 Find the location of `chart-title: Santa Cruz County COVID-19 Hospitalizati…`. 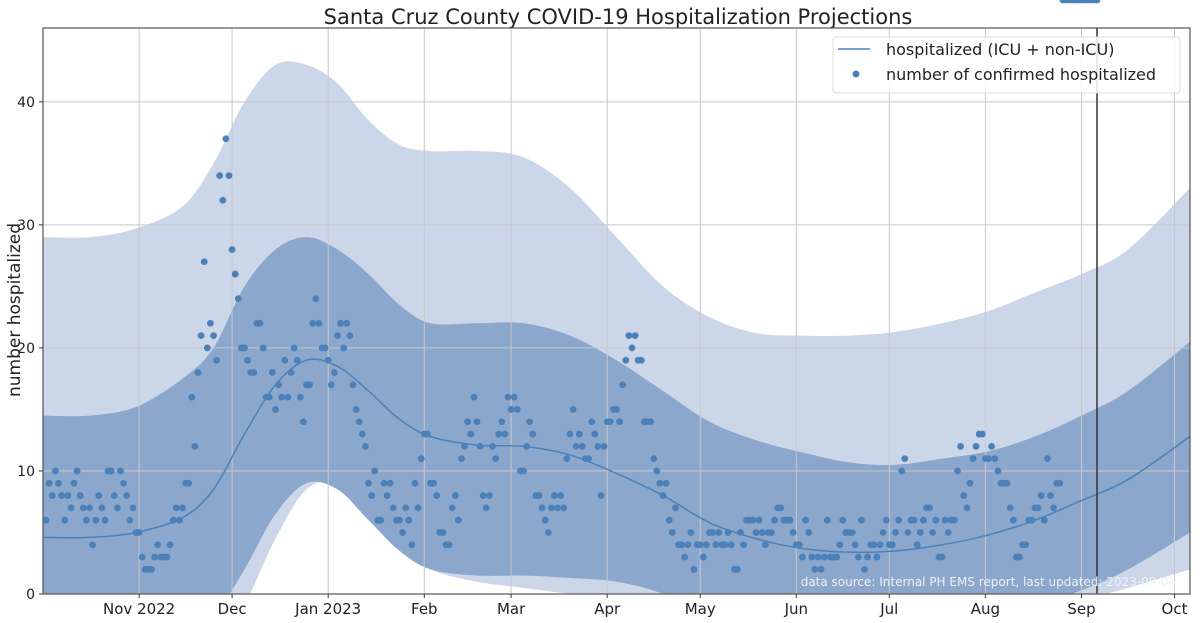

chart-title: Santa Cruz County COVID-19 Hospitalizati… is located at coordinates (618, 17).